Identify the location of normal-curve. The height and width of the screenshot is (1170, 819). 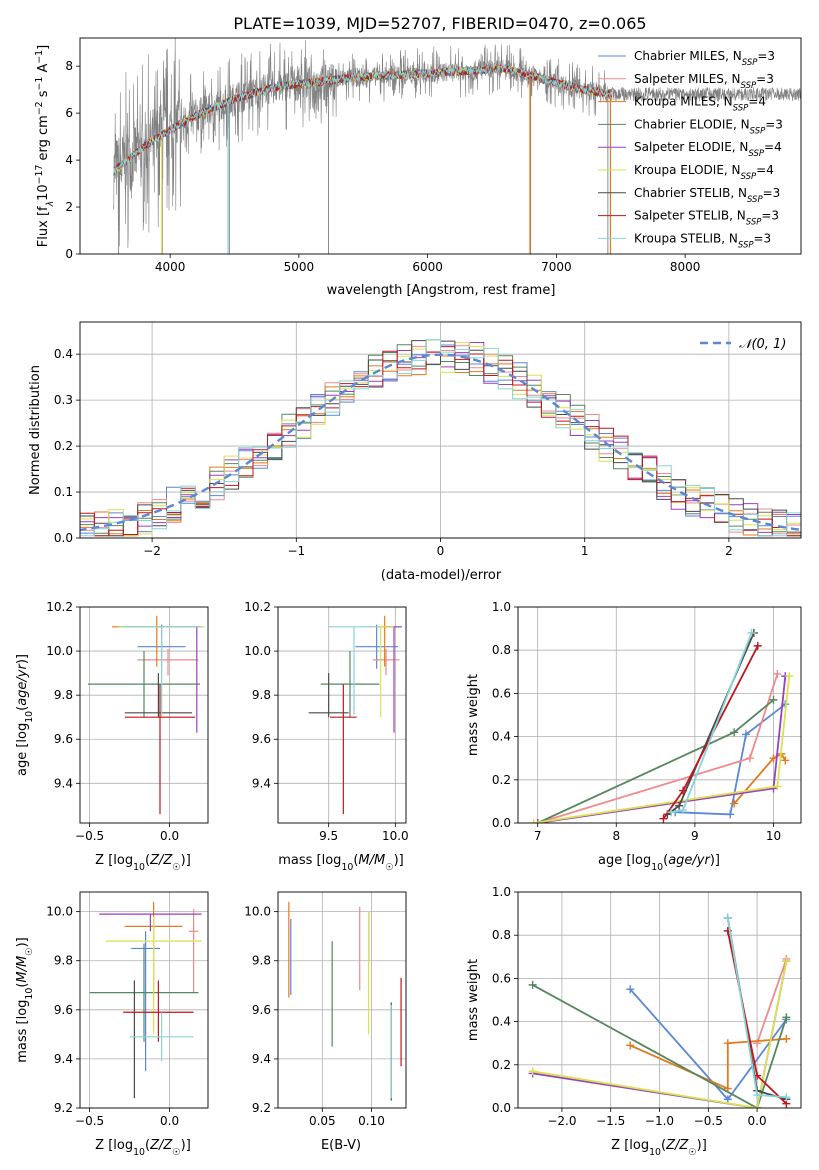
(440, 442).